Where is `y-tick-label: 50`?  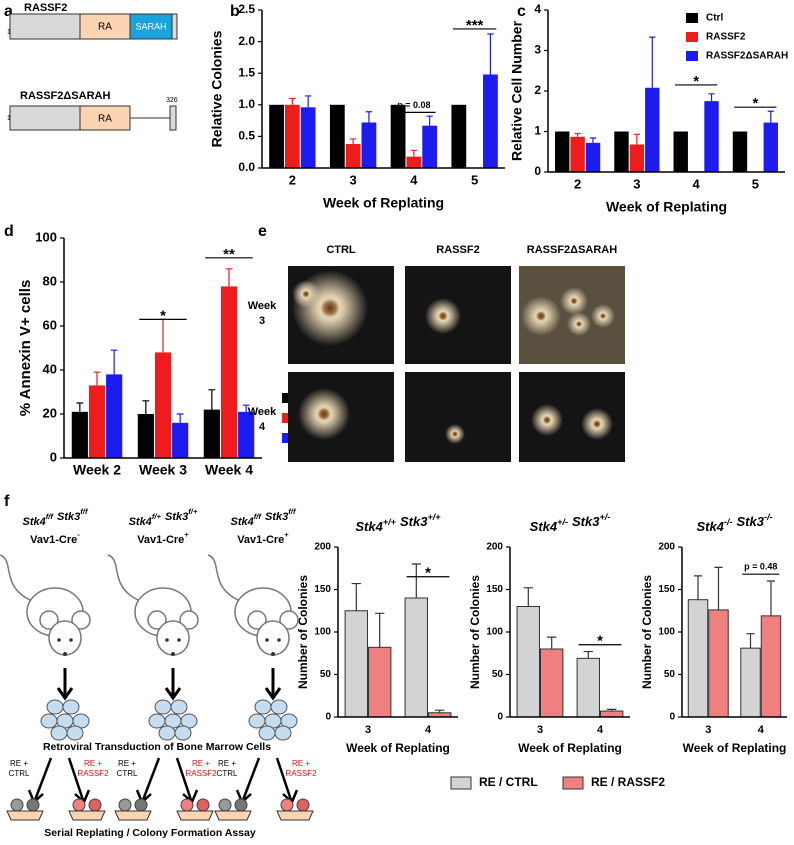 y-tick-label: 50 is located at coordinates (498, 674).